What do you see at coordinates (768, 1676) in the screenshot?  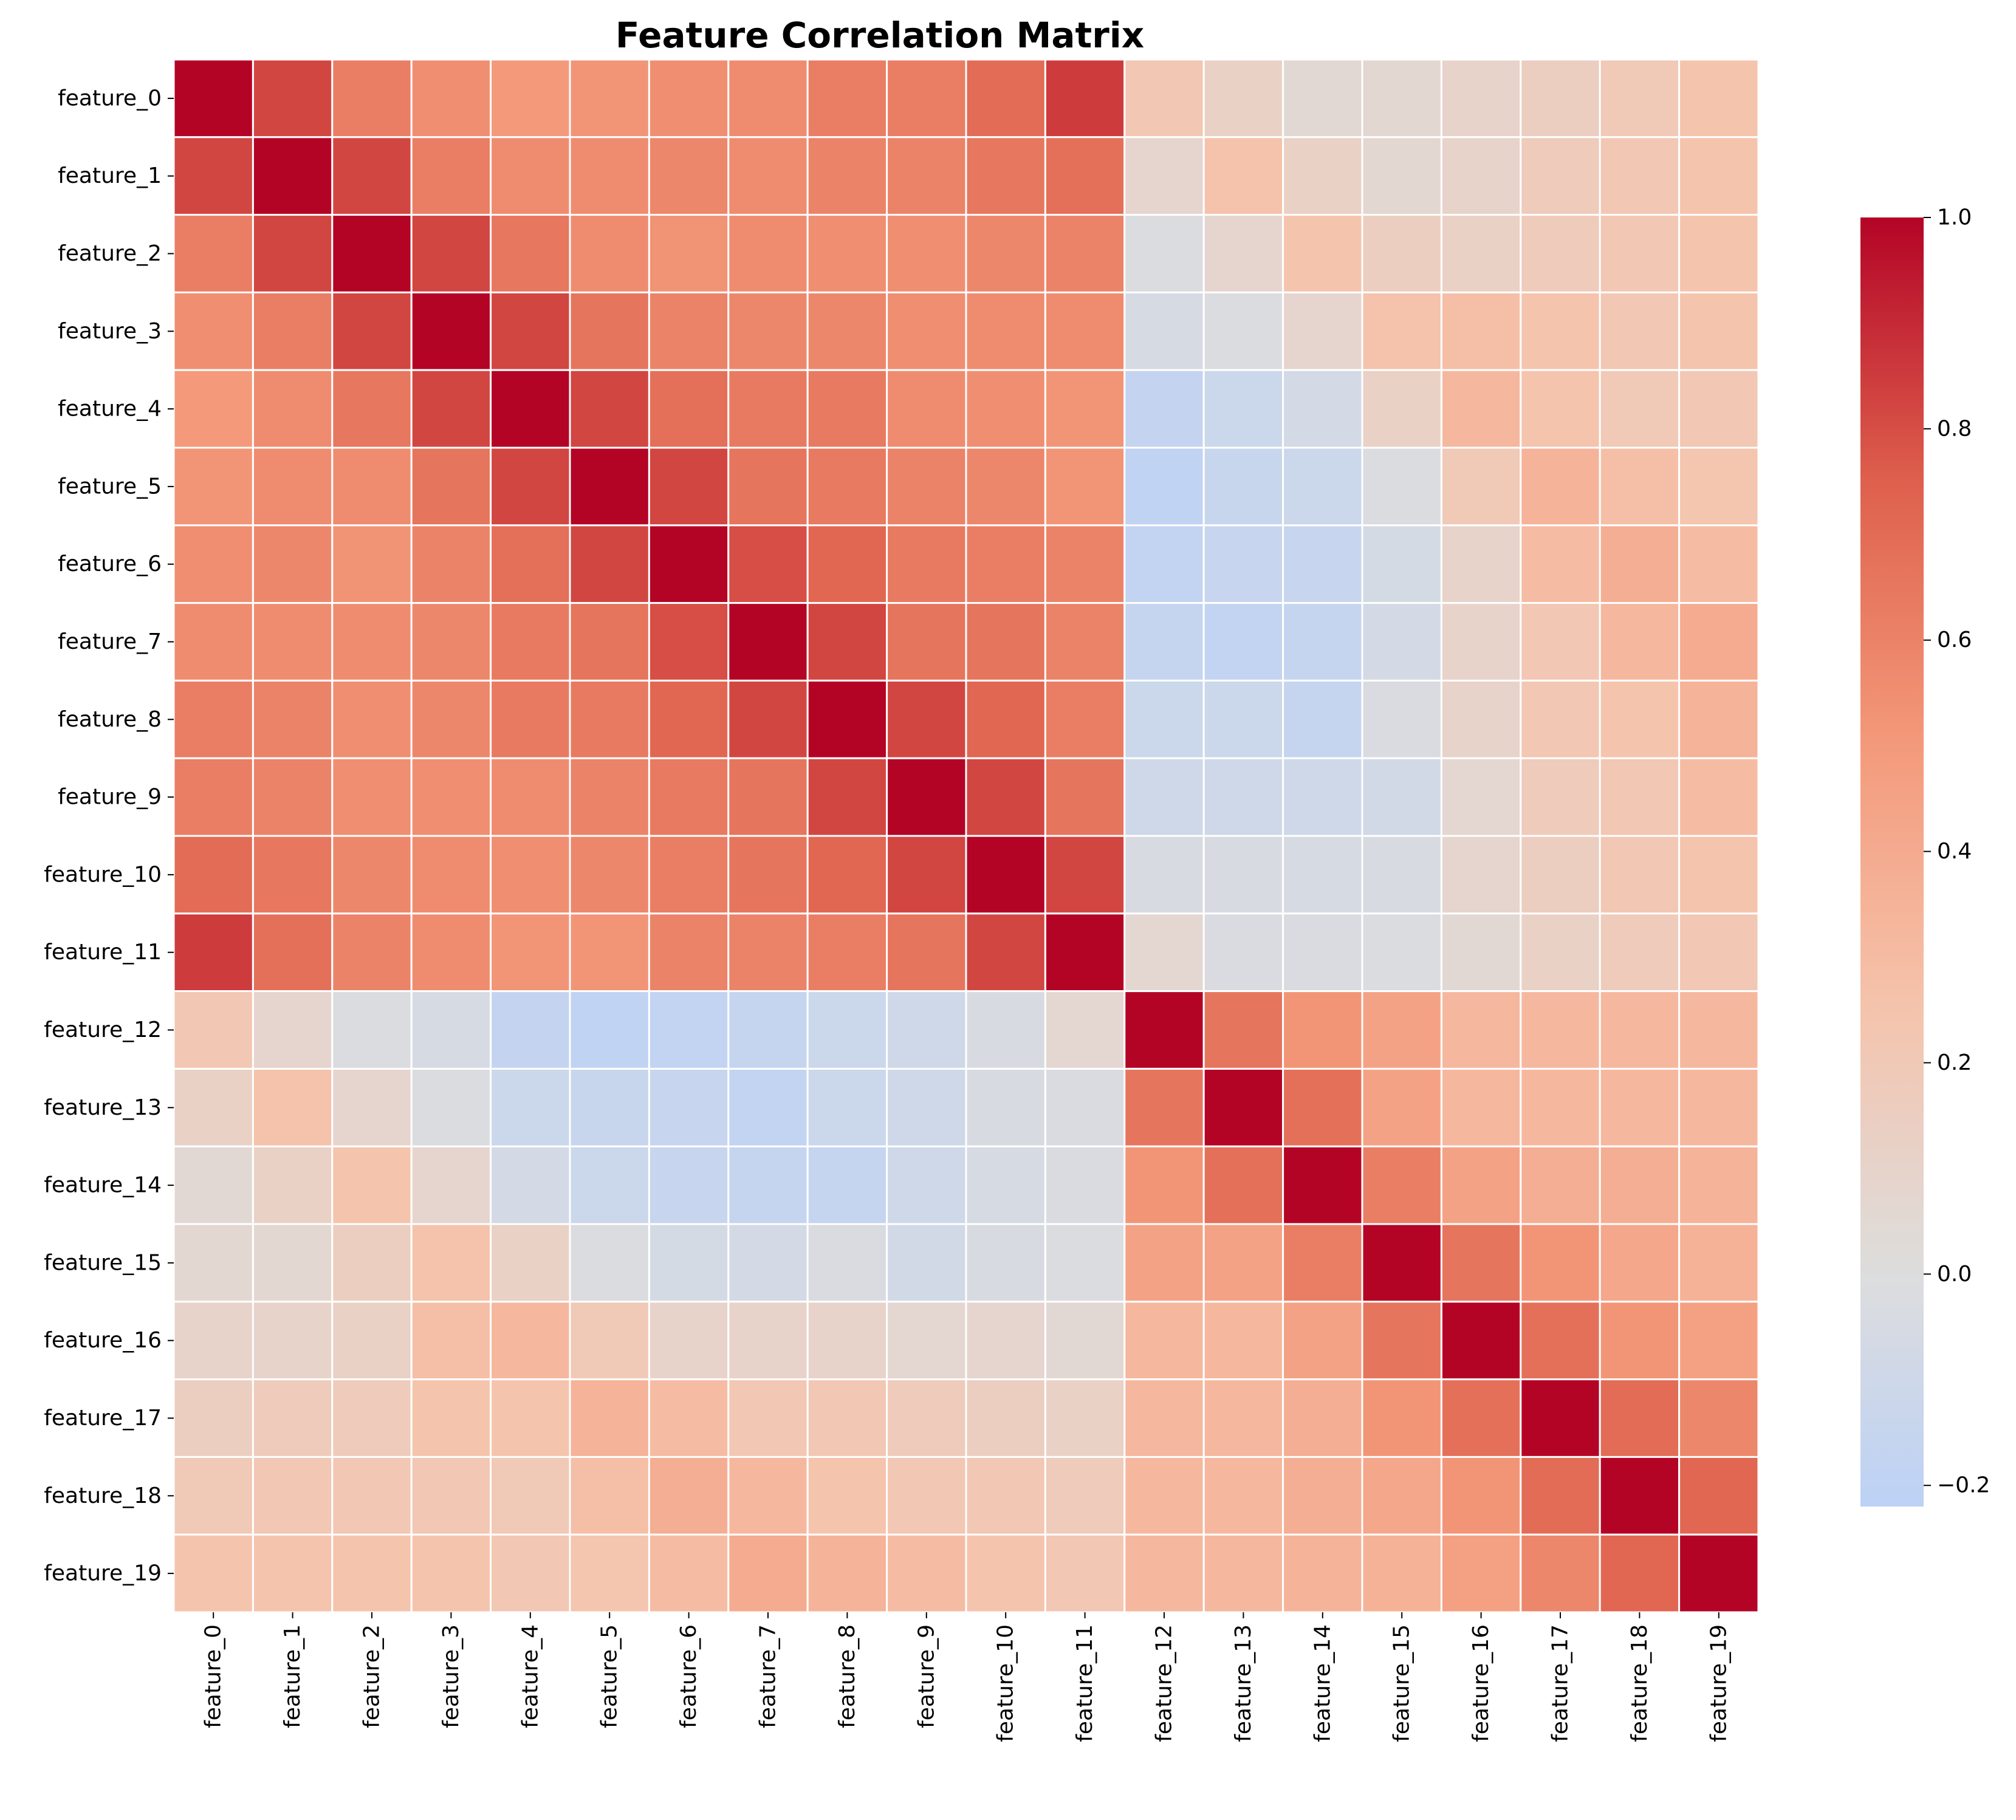 I see `column-label: feature_7` at bounding box center [768, 1676].